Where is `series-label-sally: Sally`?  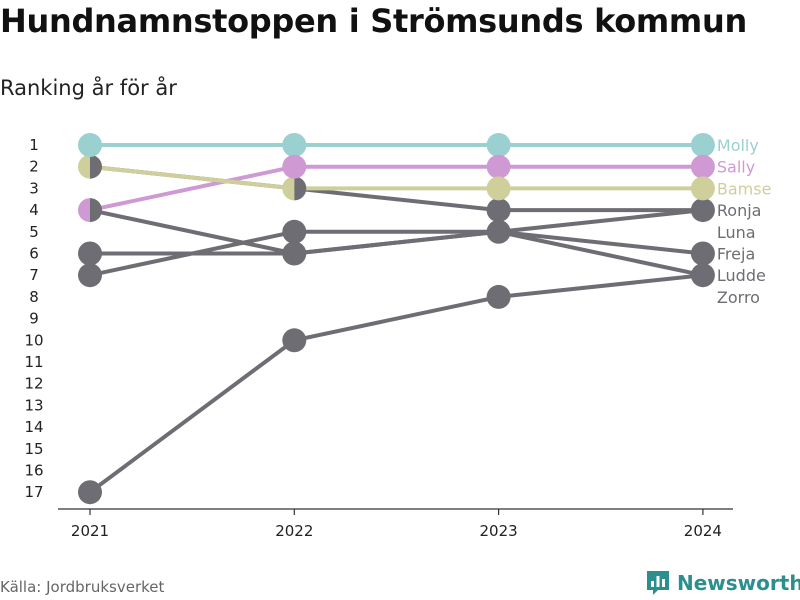 series-label-sally: Sally is located at coordinates (736, 167).